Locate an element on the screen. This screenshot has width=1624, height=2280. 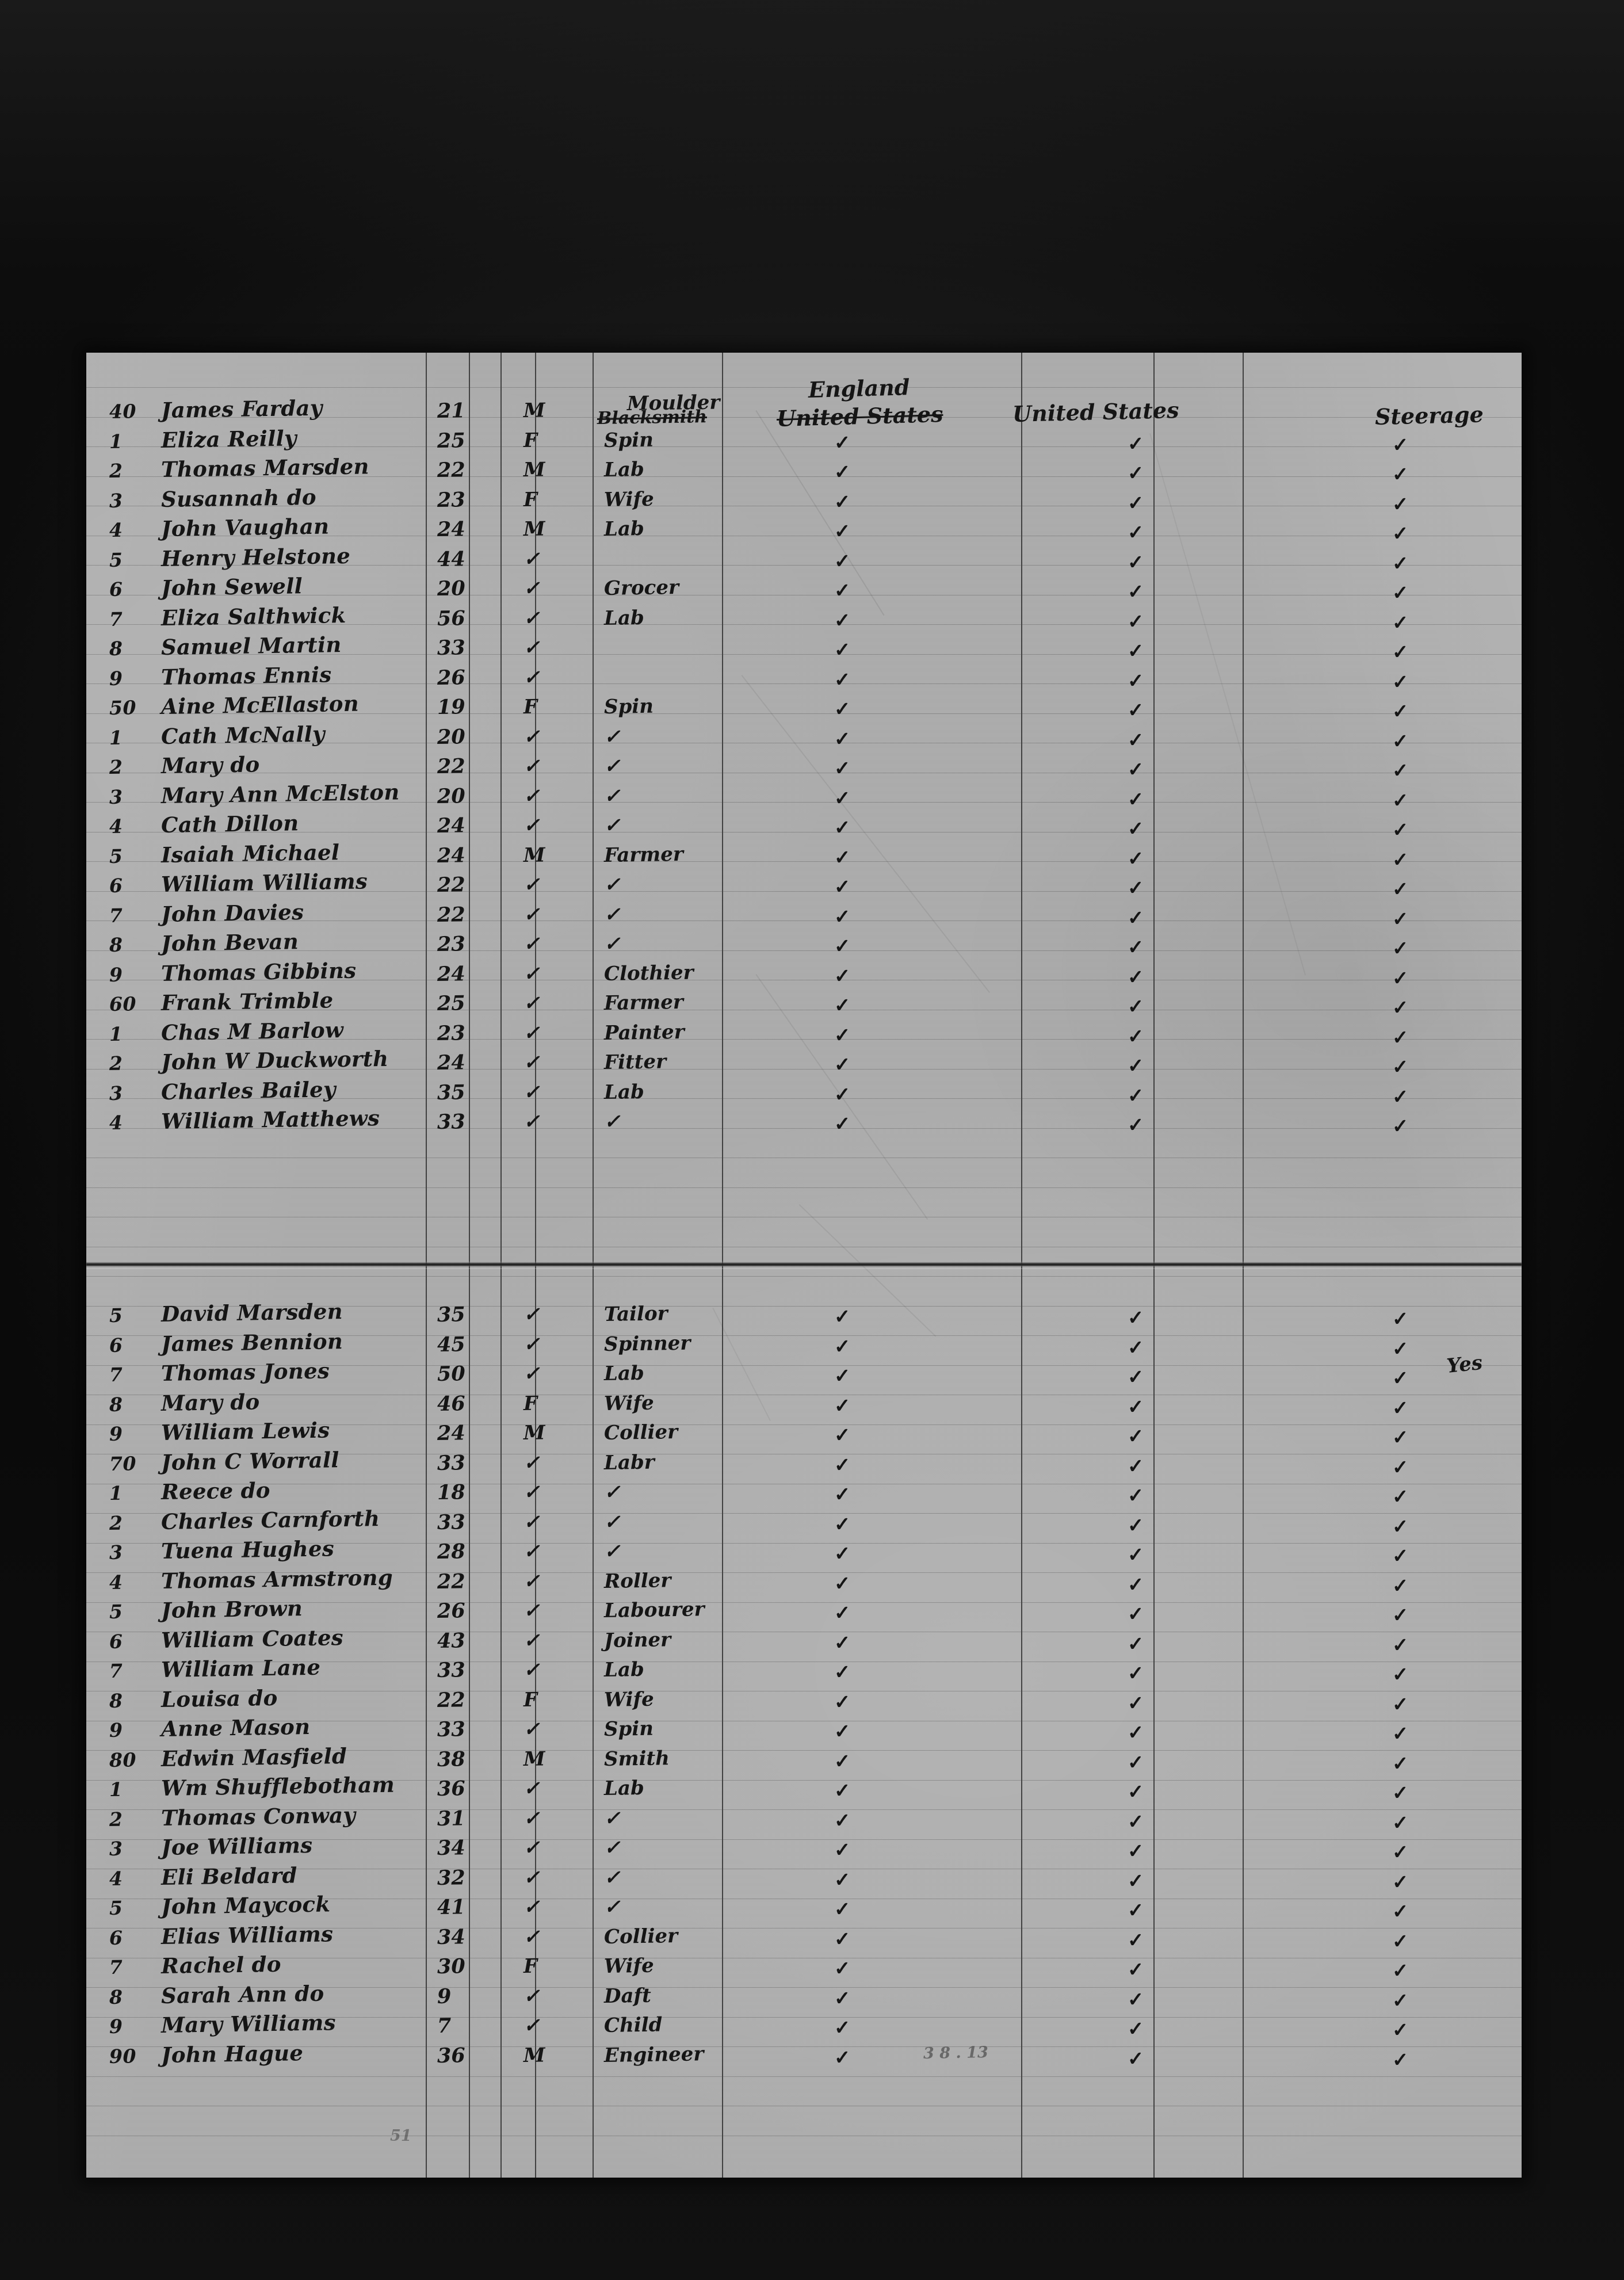
occupation: Lab is located at coordinates (624, 469).